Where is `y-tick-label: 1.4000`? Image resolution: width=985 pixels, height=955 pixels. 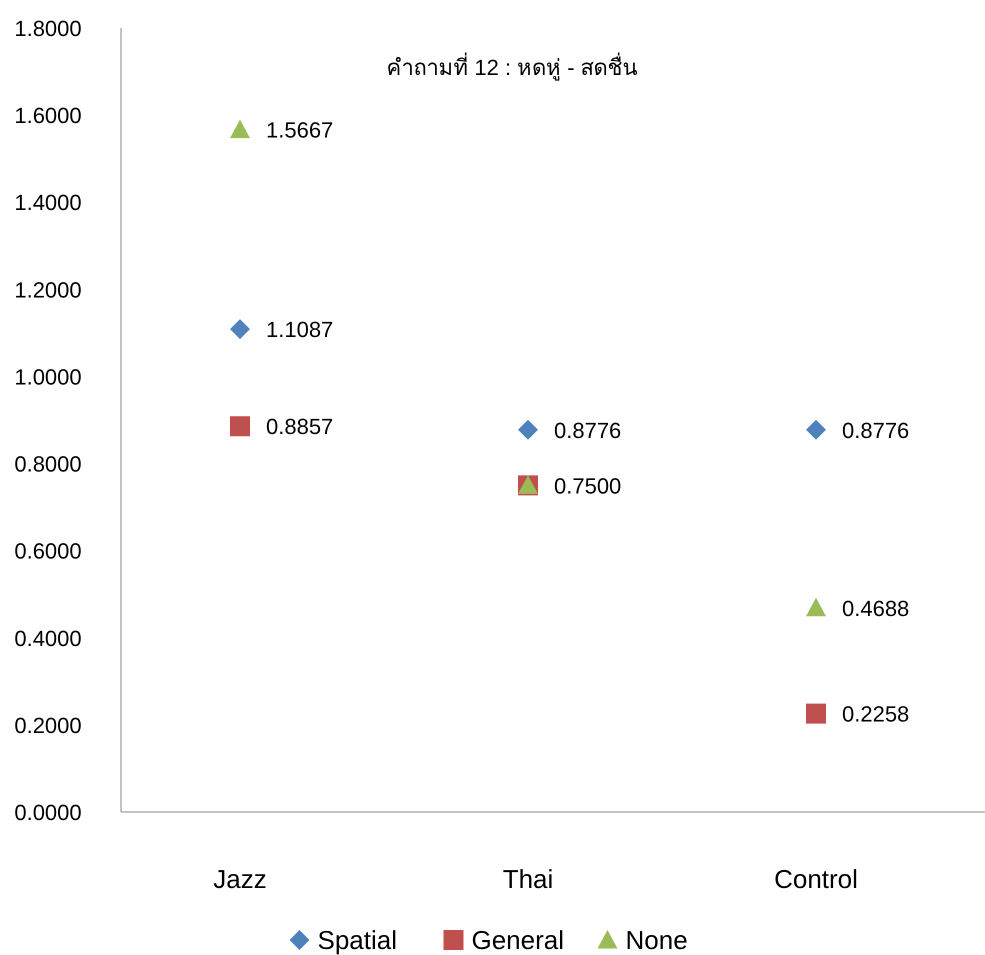
y-tick-label: 1.4000 is located at coordinates (48, 203).